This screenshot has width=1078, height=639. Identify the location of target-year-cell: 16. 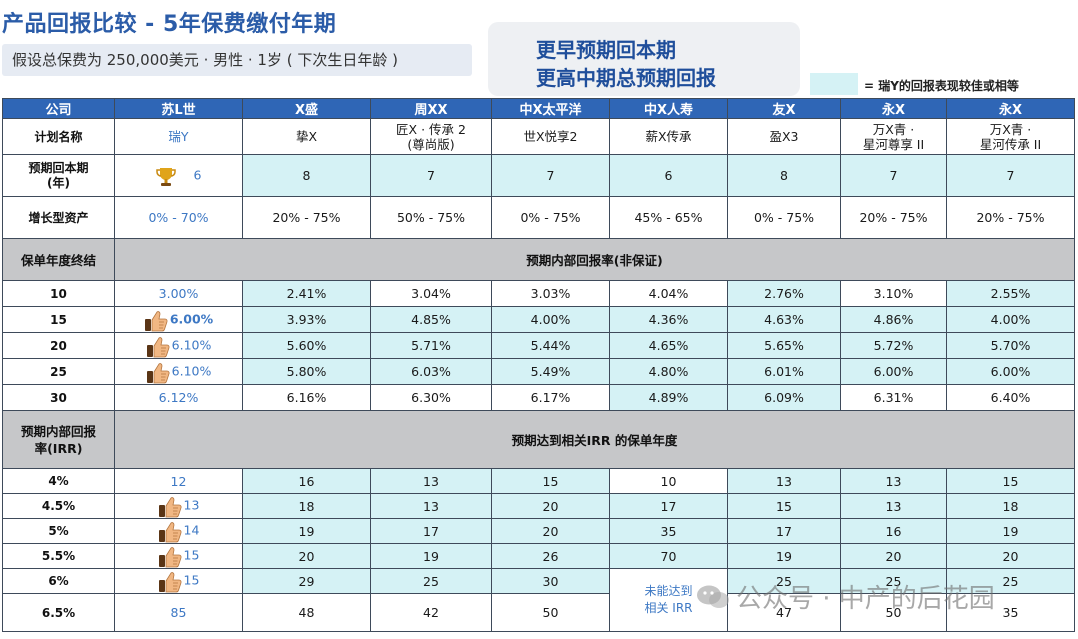
(893, 531).